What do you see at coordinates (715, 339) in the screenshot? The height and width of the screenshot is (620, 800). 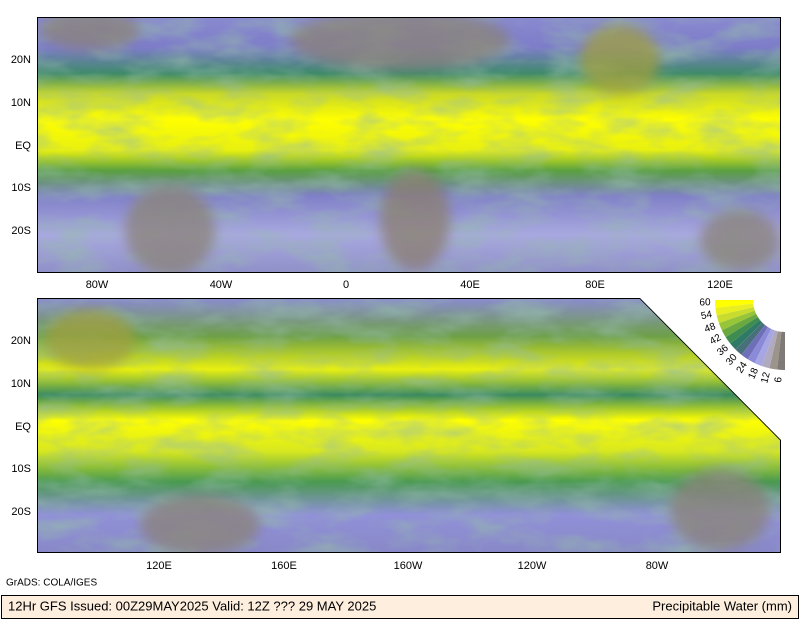 I see `colorbar-label: 42` at bounding box center [715, 339].